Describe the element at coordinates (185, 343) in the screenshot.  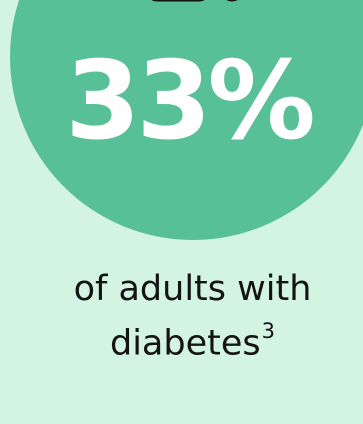
I see `caption-word: diabetes` at that location.